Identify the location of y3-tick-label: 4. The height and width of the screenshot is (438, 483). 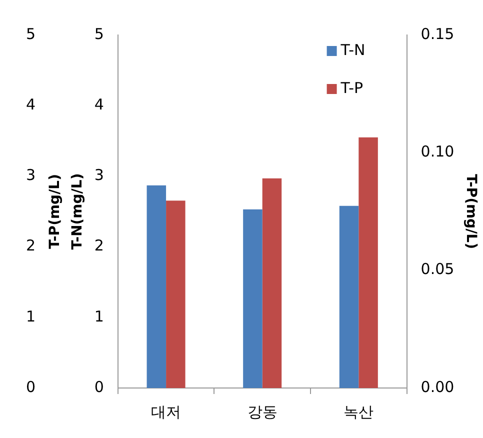
(31, 104).